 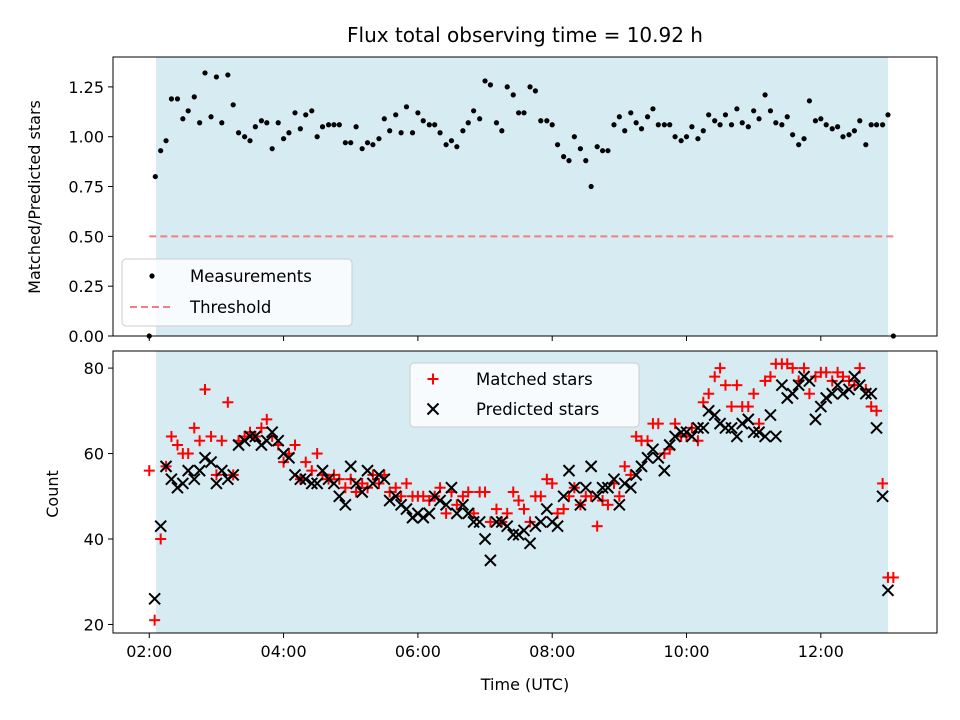 What do you see at coordinates (524, 395) in the screenshot?
I see `bottom-legend: Matched stars Predicted stars` at bounding box center [524, 395].